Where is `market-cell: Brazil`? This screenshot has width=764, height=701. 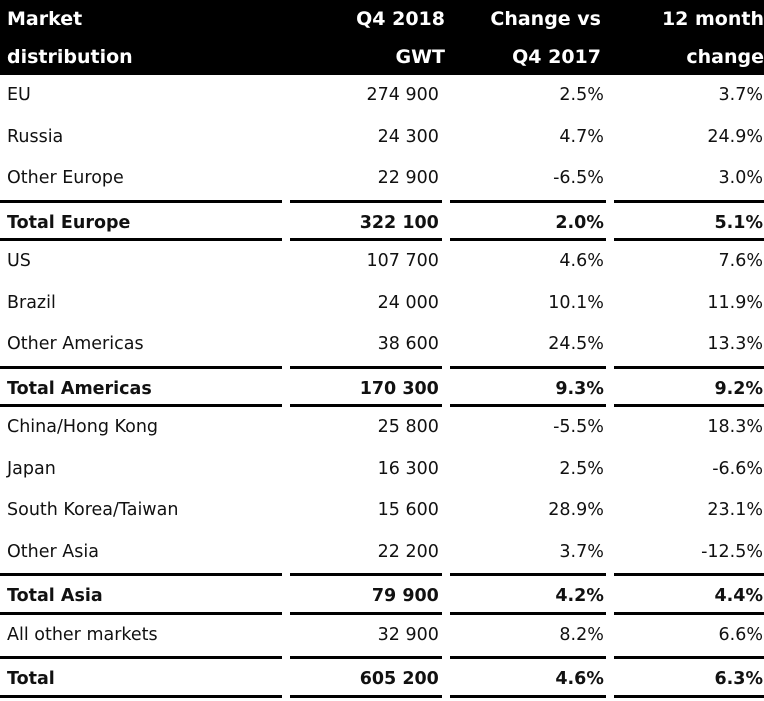
market-cell: Brazil is located at coordinates (31, 302).